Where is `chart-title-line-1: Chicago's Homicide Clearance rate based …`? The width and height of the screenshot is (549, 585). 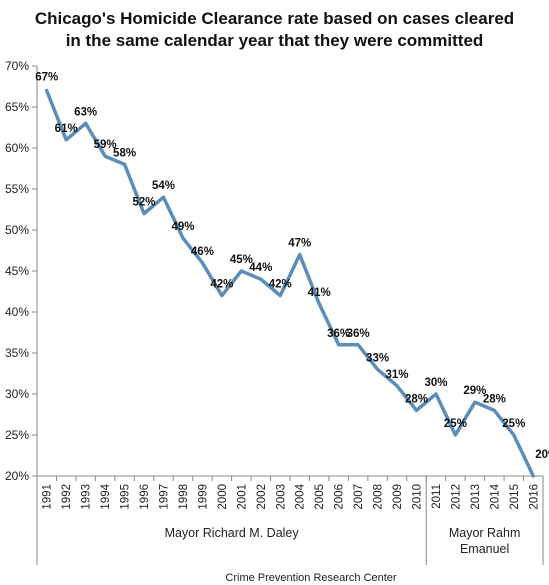 chart-title-line-1: Chicago's Homicide Clearance rate based … is located at coordinates (274, 18).